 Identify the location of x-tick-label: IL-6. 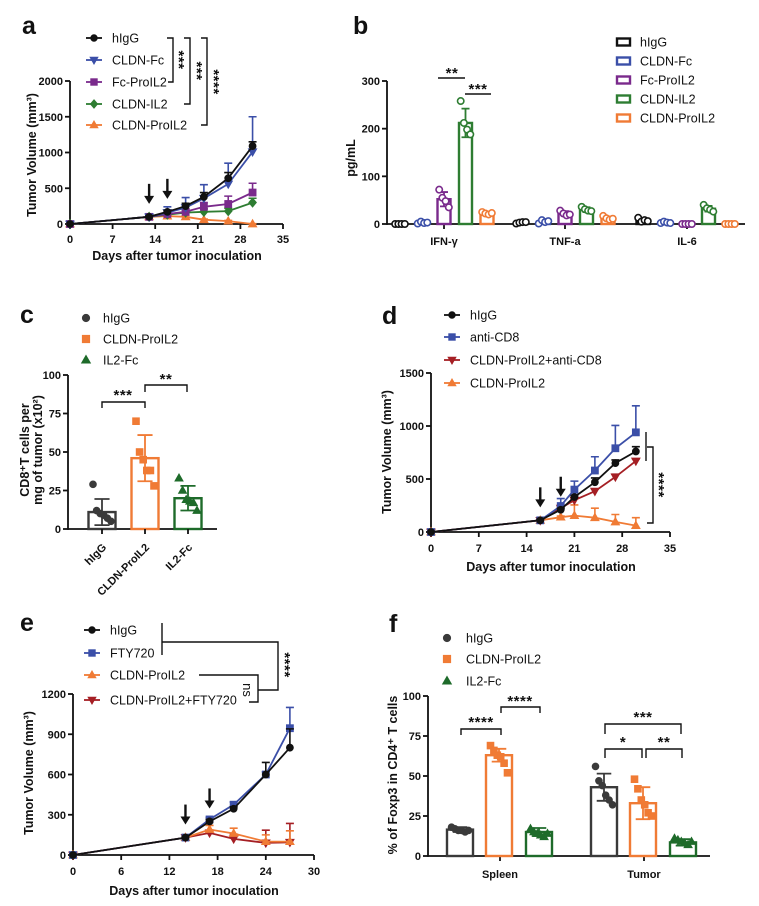
(687, 242).